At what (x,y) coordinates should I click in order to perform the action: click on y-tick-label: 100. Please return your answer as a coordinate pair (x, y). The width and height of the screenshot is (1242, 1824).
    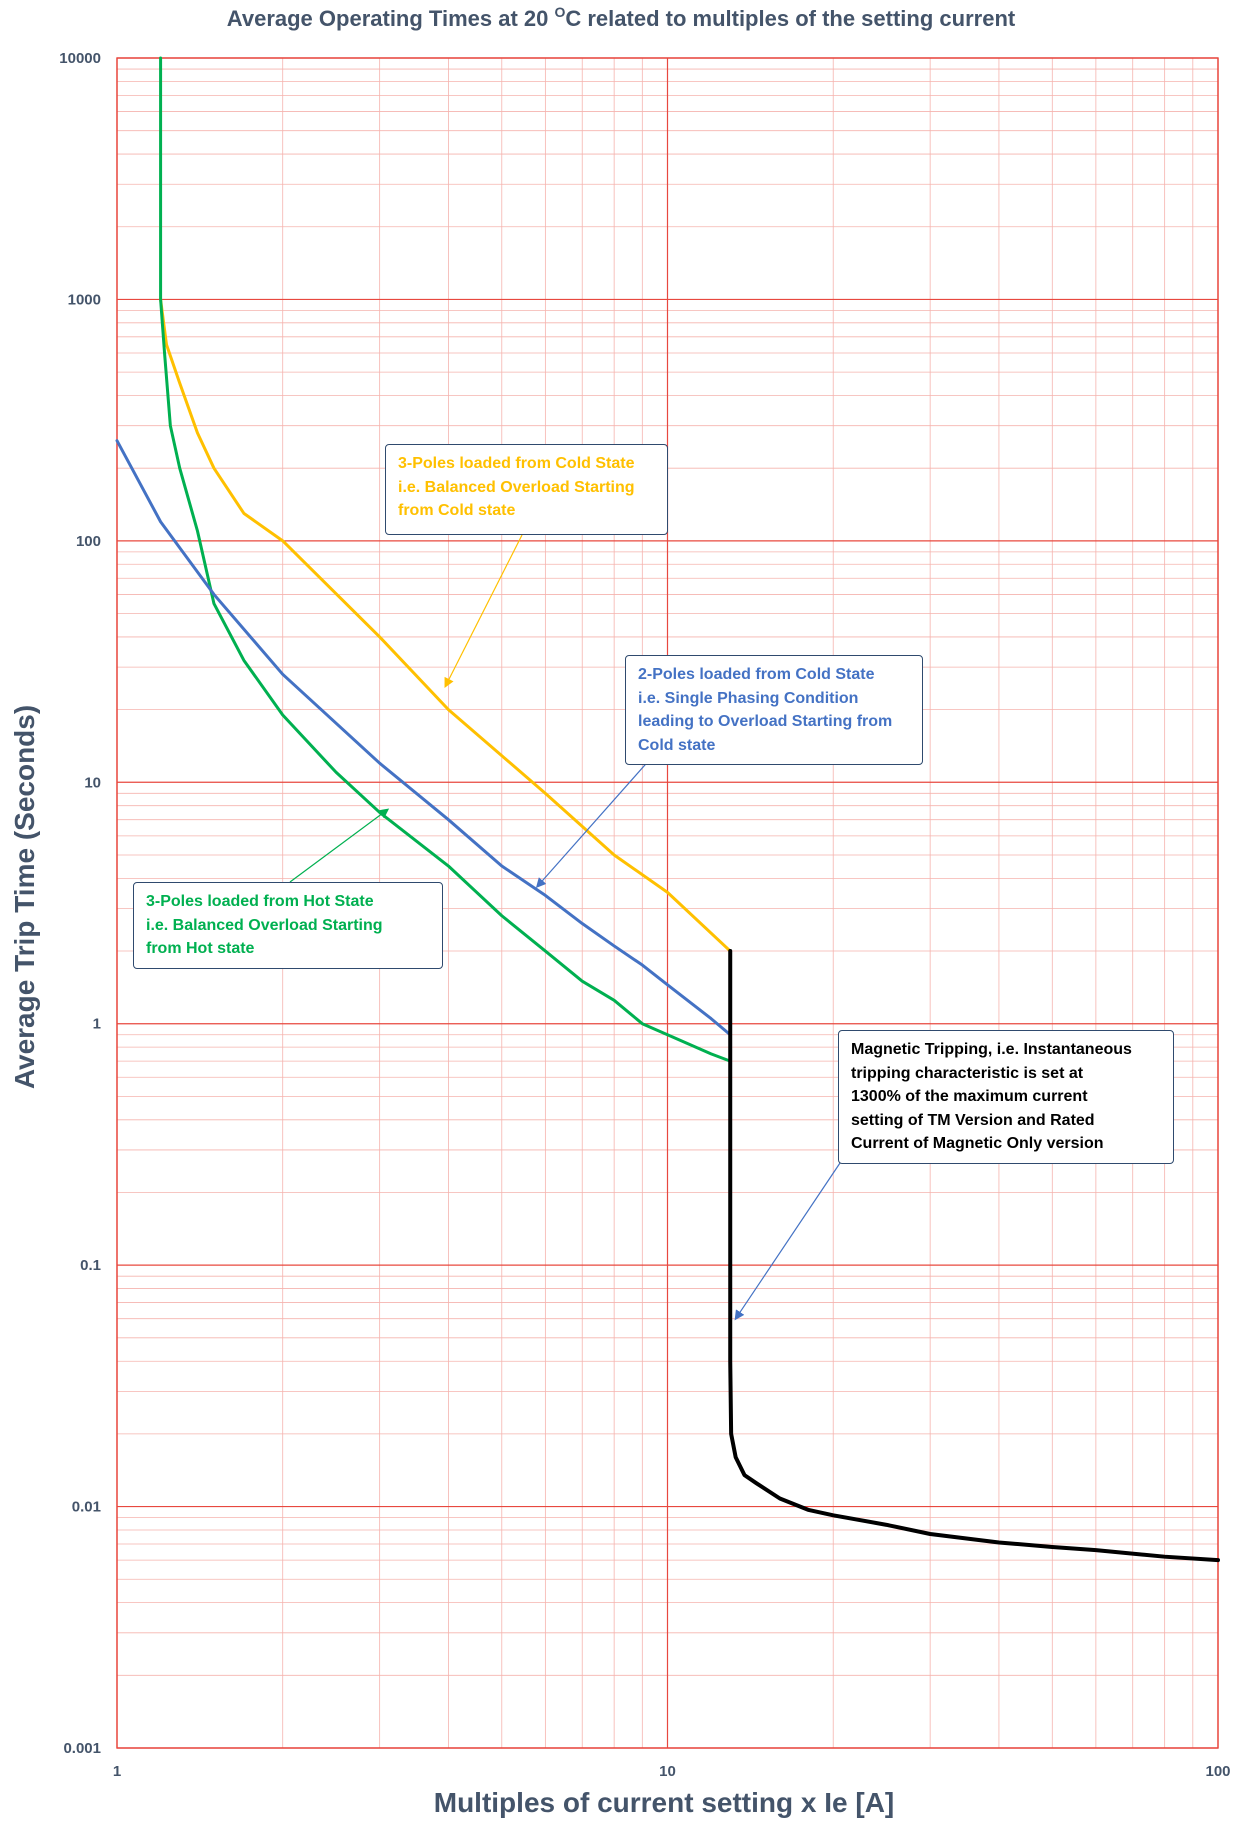
    Looking at the image, I should click on (88, 541).